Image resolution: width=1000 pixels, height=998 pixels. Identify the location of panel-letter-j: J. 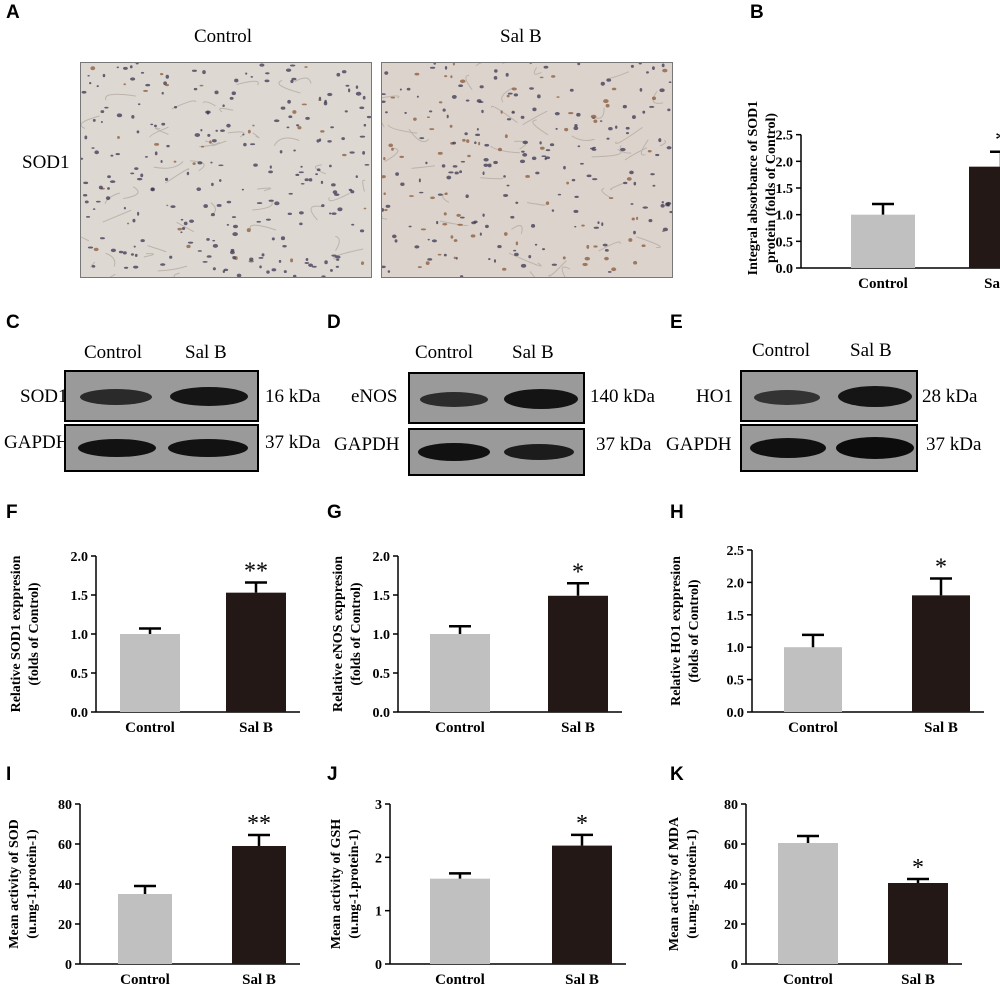
(332, 774).